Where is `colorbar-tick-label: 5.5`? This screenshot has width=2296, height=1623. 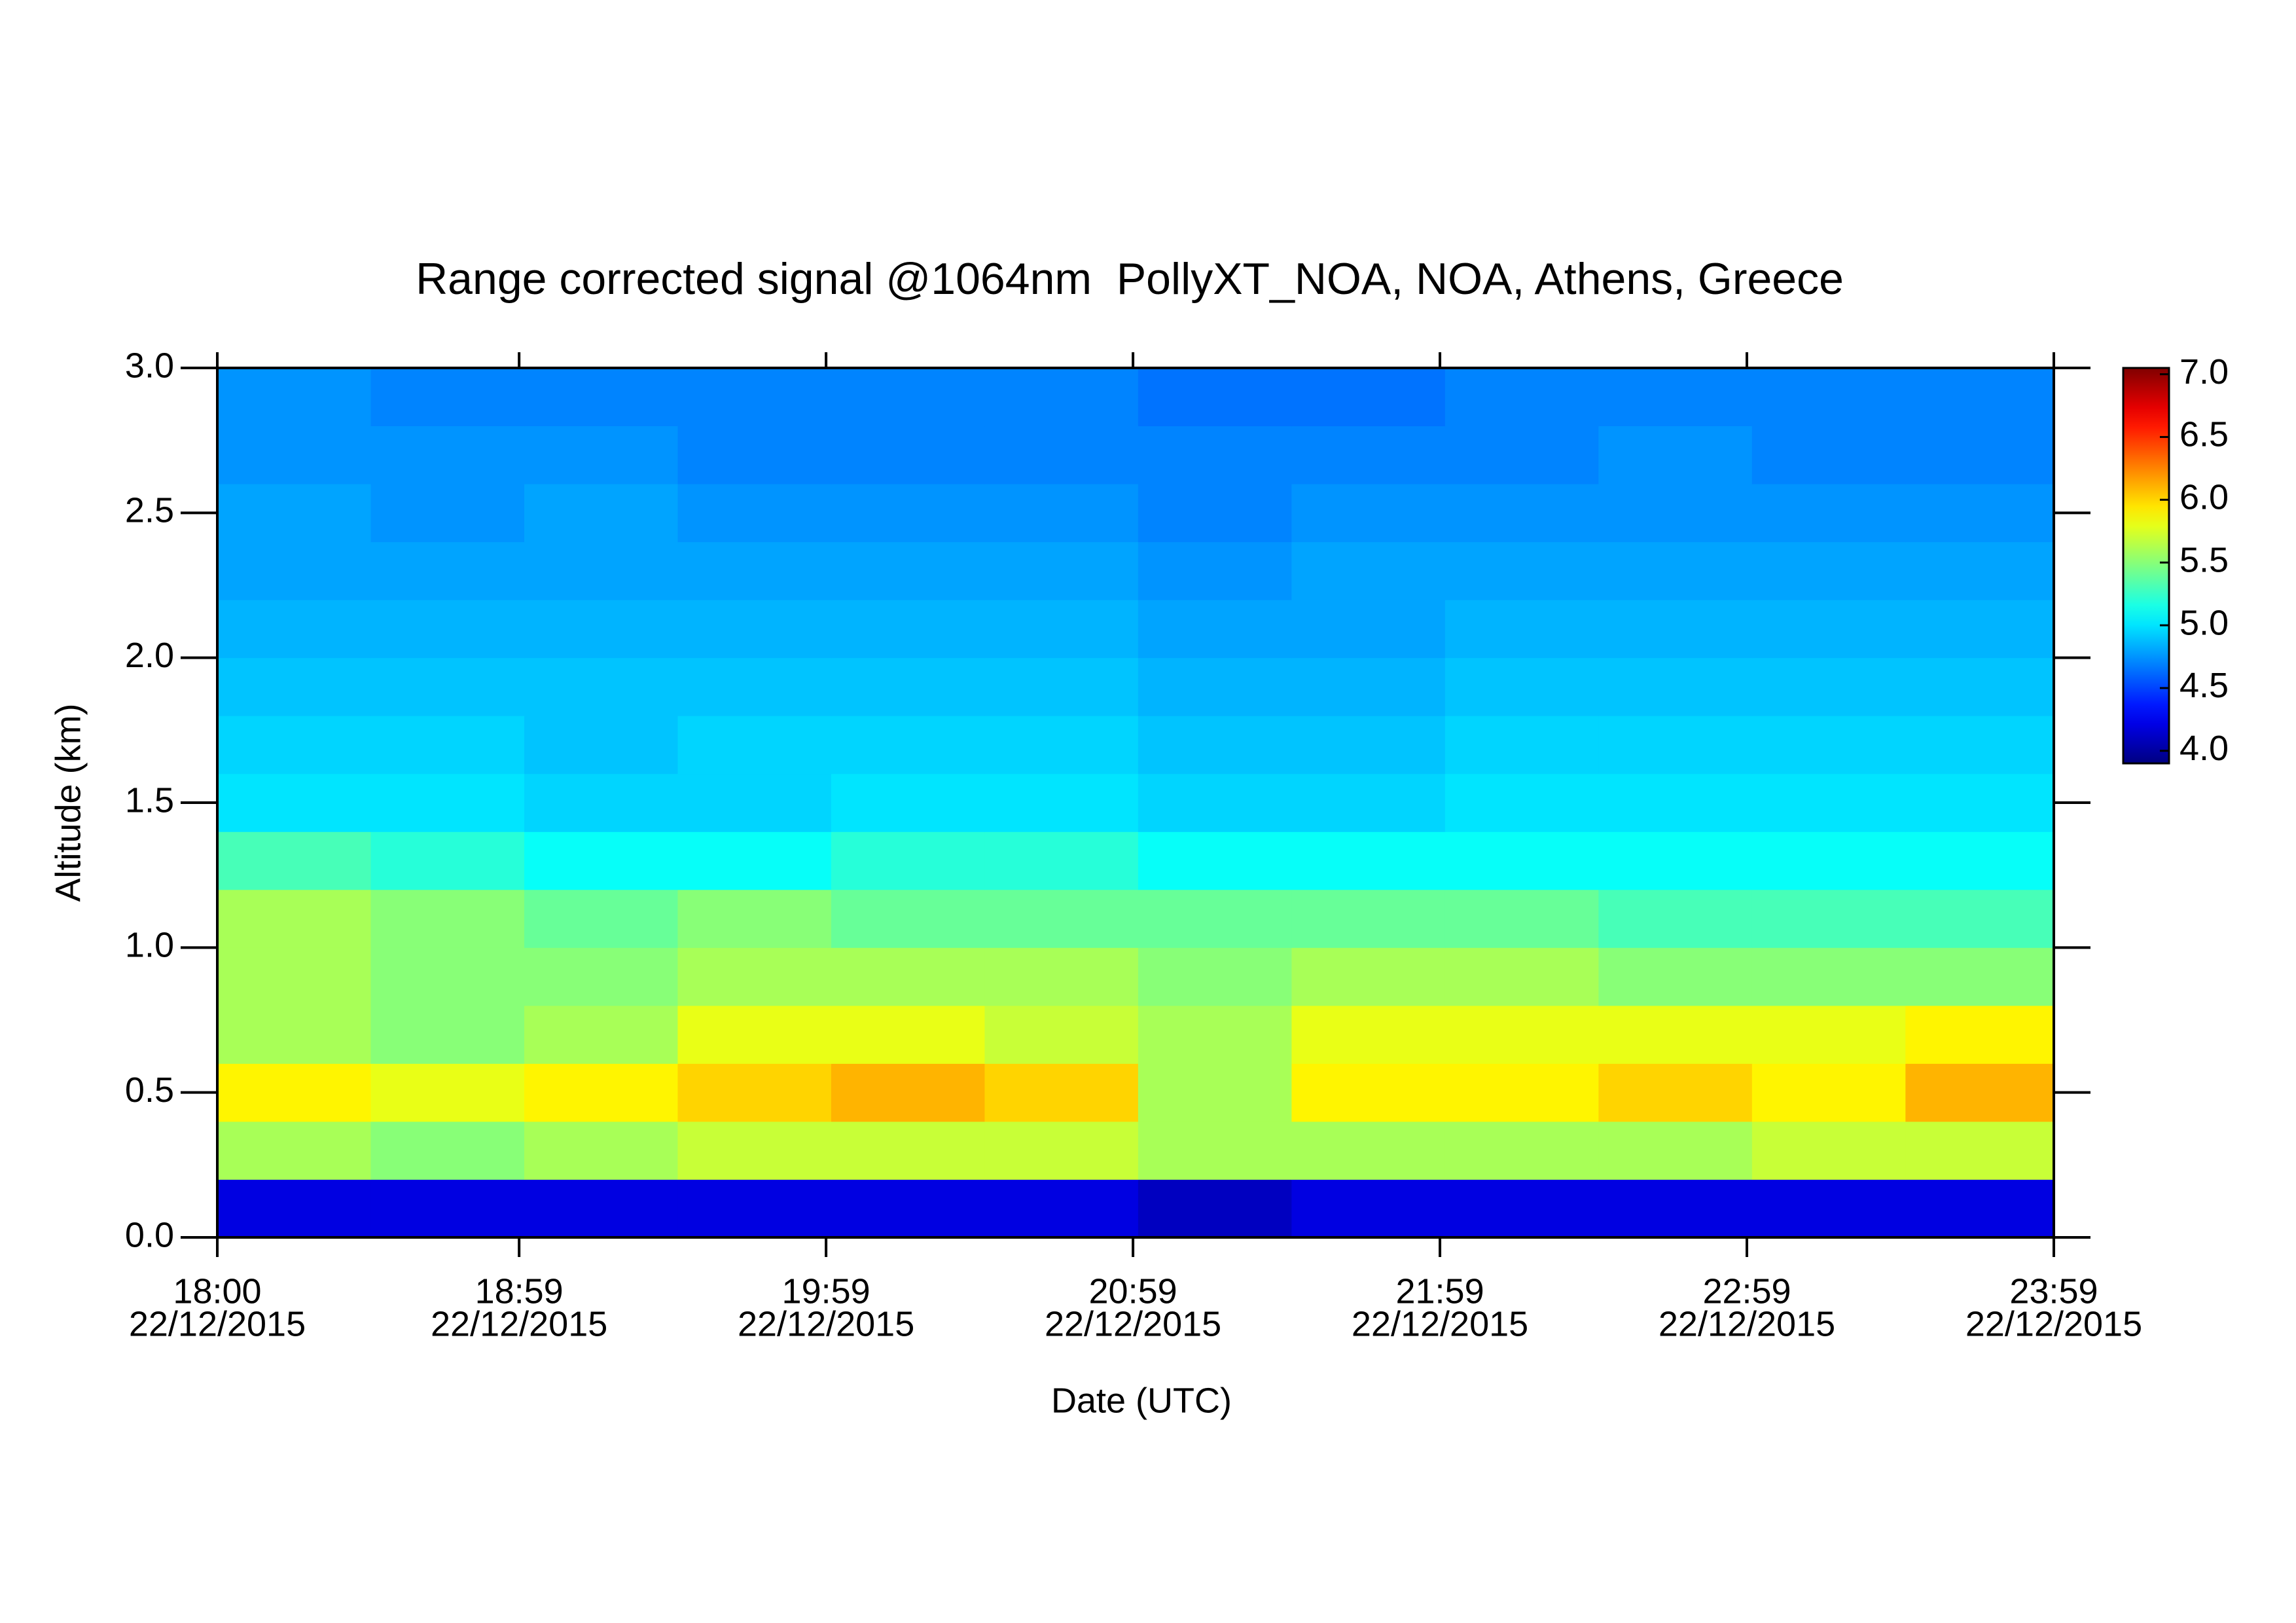 colorbar-tick-label: 5.5 is located at coordinates (2204, 559).